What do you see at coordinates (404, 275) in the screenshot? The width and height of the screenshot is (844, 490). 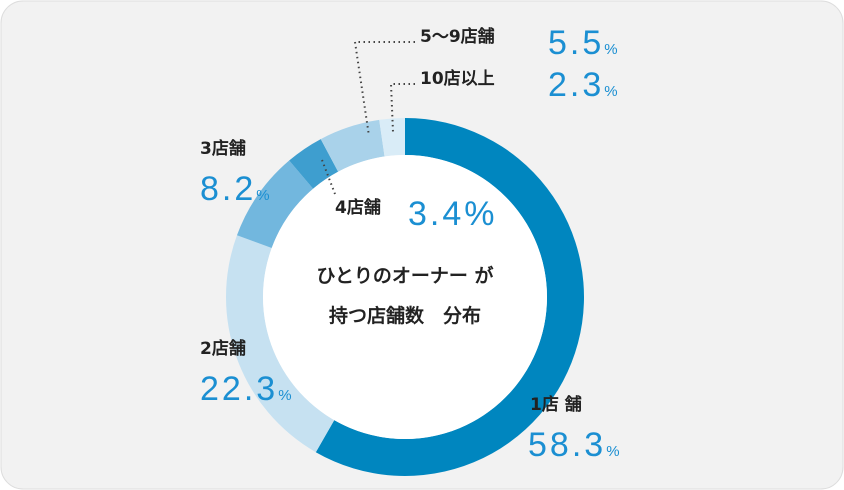 I see `chart-title: ひとりのオーナー が` at bounding box center [404, 275].